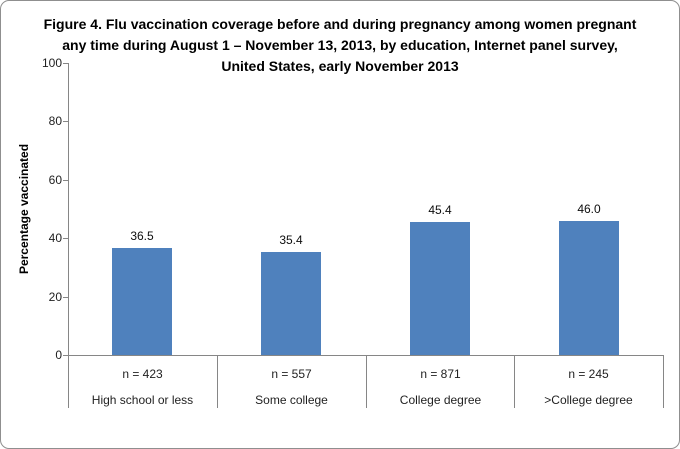  I want to click on bar-value-label: 46.0, so click(589, 209).